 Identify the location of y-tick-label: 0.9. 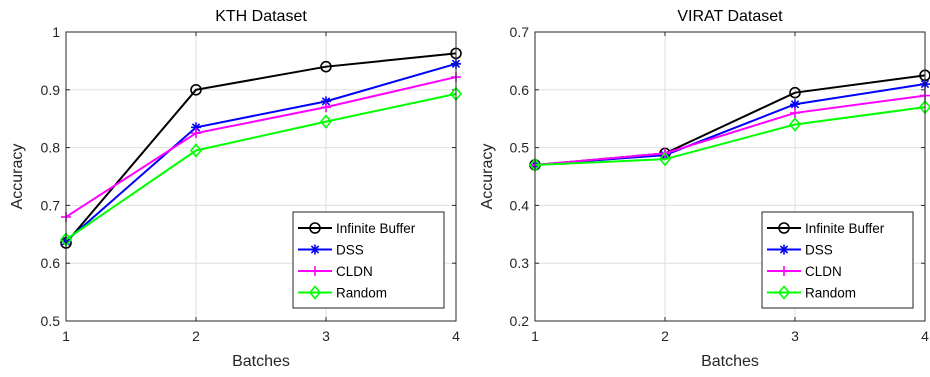
(51, 90).